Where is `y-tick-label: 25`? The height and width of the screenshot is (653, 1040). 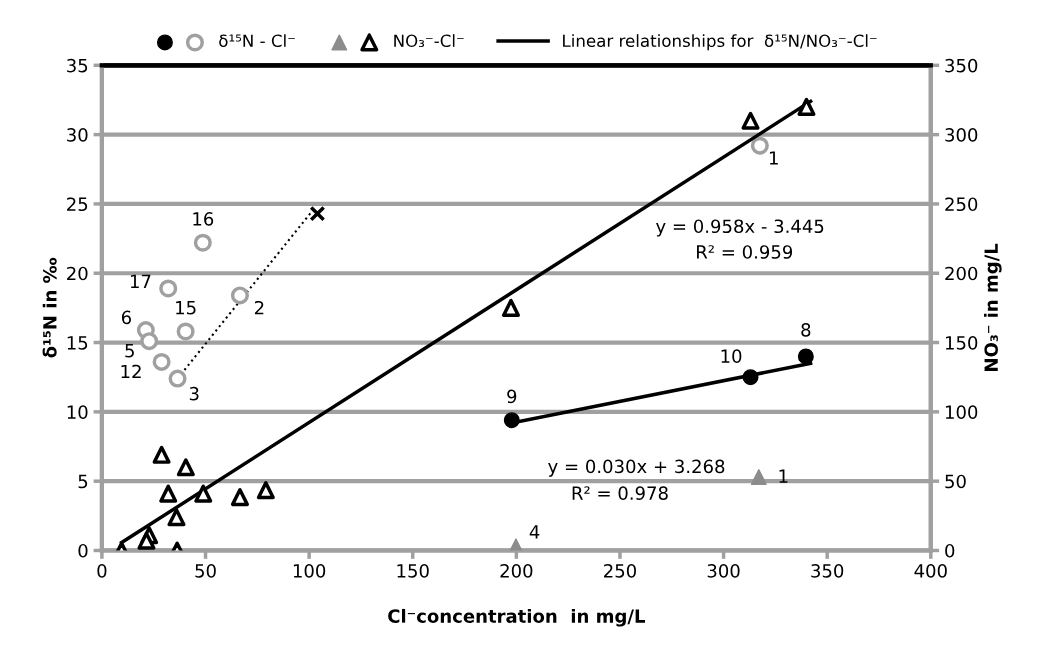
y-tick-label: 25 is located at coordinates (77, 204).